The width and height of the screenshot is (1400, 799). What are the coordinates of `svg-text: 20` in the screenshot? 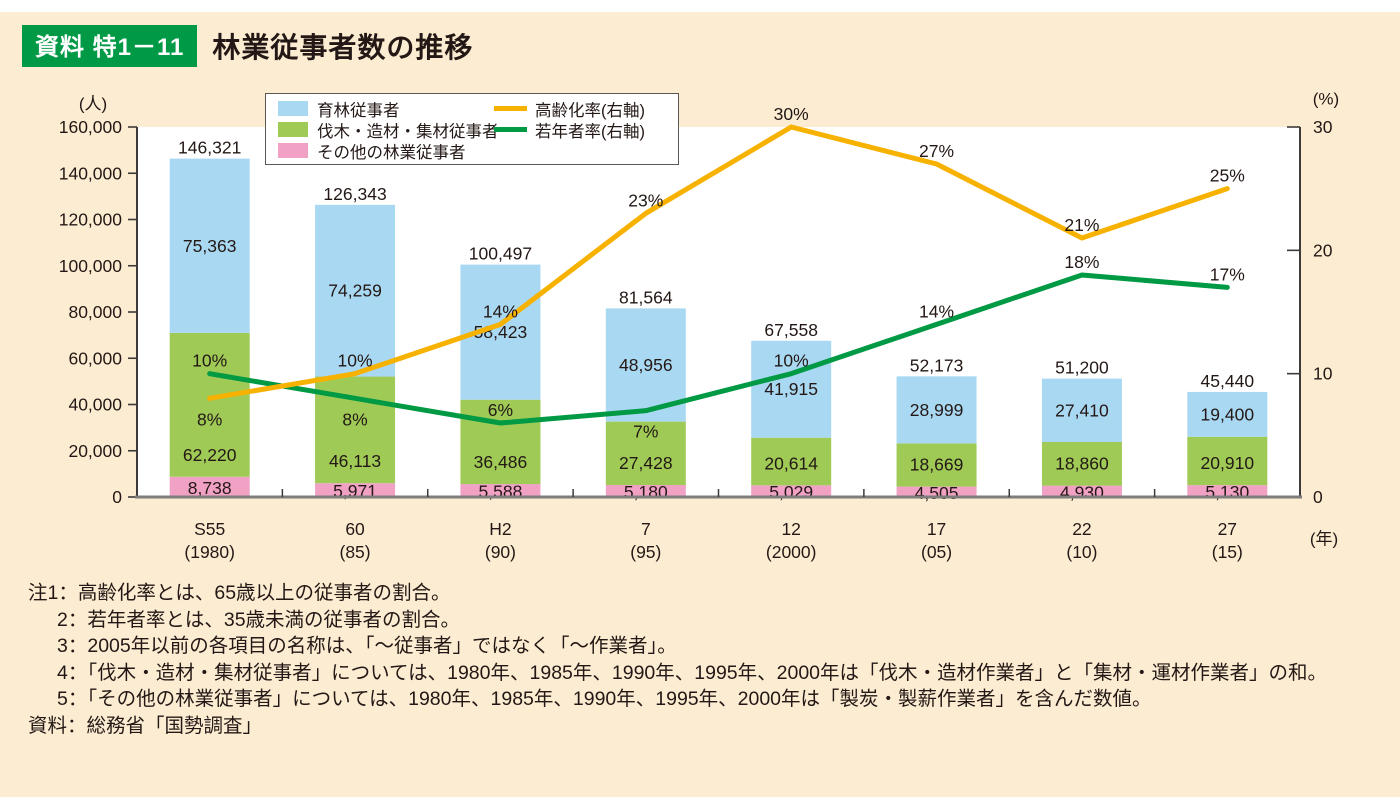 It's located at (1323, 250).